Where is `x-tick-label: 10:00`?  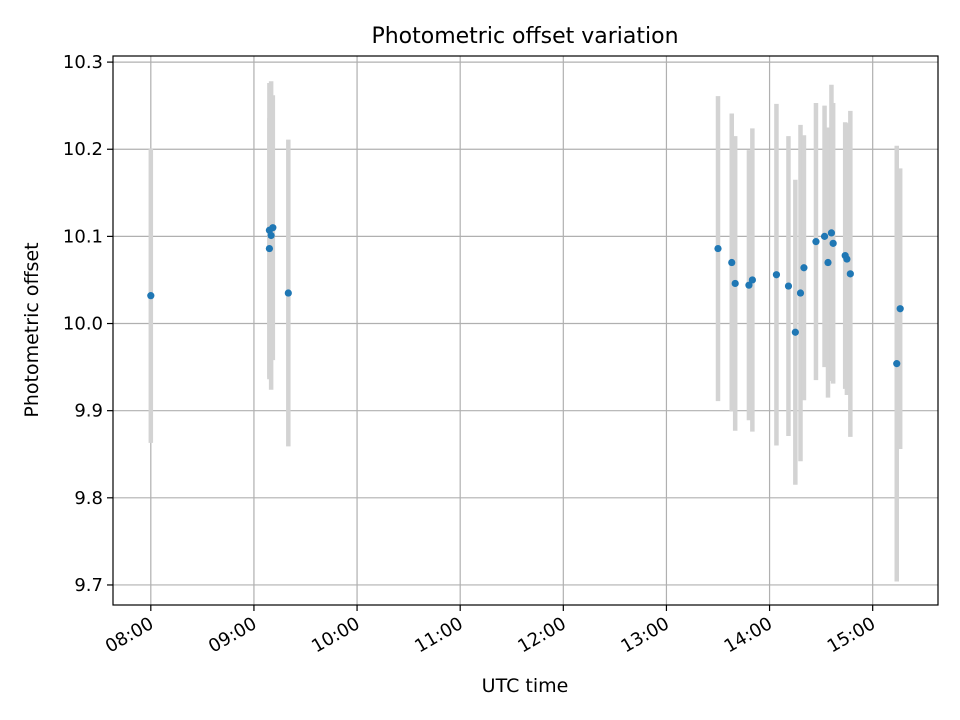 x-tick-label: 10:00 is located at coordinates (335, 635).